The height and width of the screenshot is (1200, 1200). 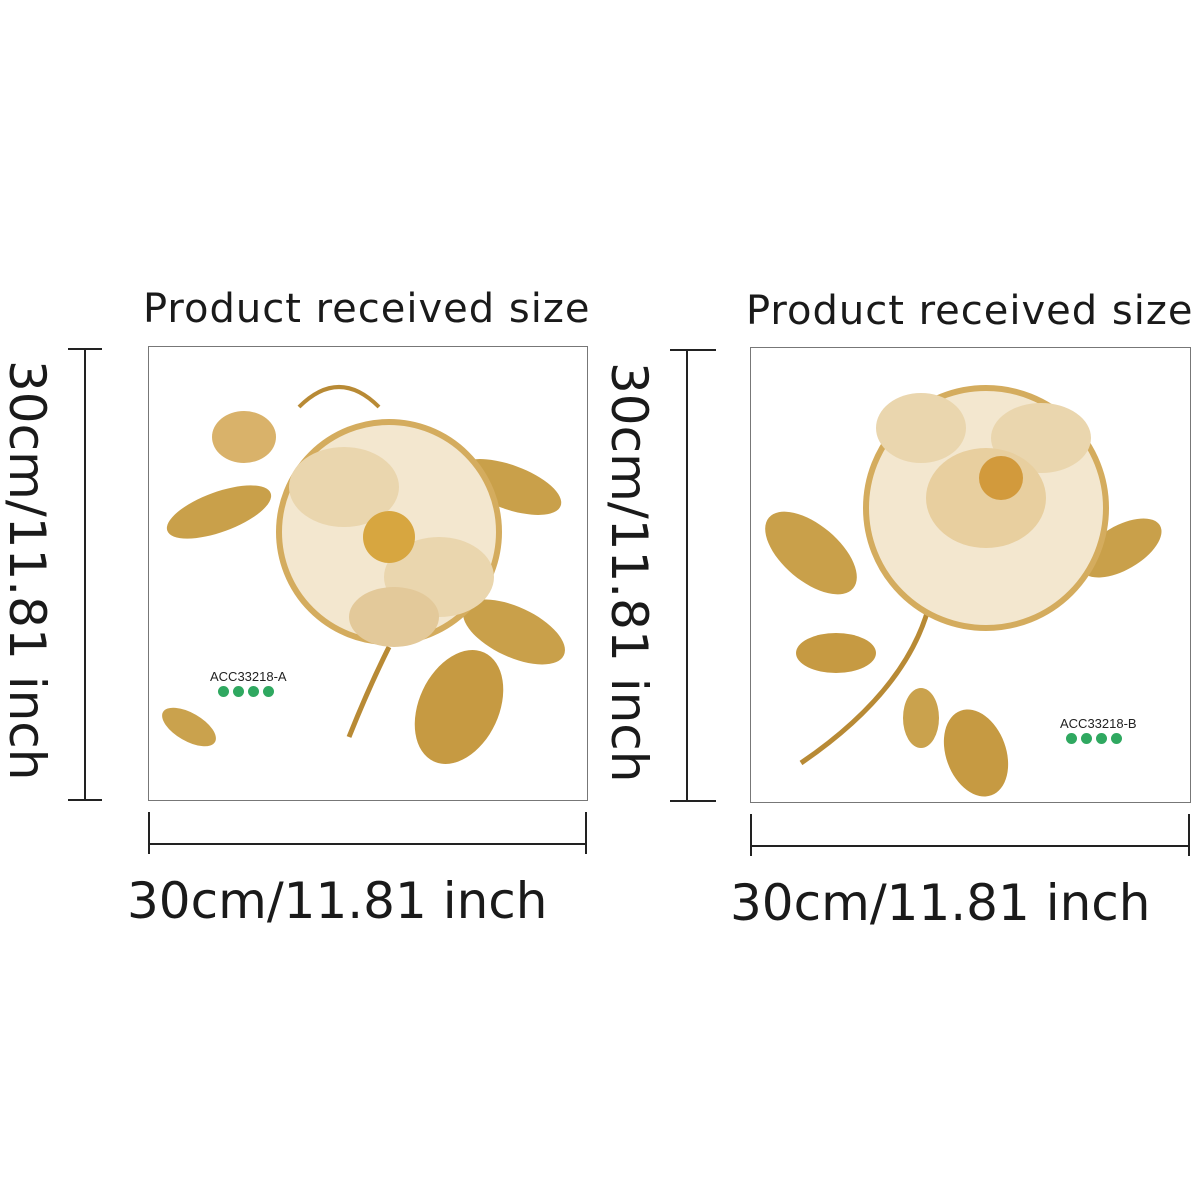 What do you see at coordinates (940, 903) in the screenshot?
I see `panel-b-width-label: 30cm/11.81 inch` at bounding box center [940, 903].